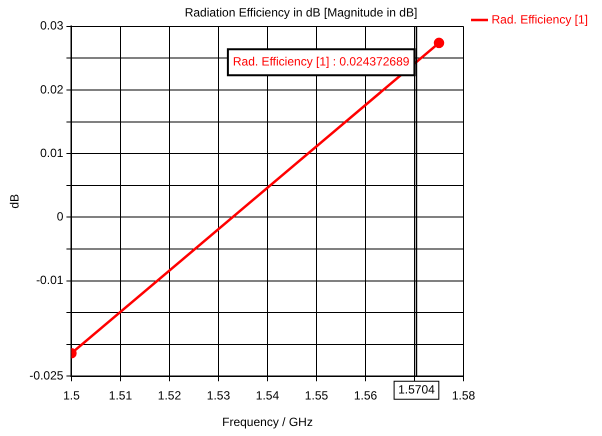 This screenshot has width=602, height=436. What do you see at coordinates (60, 217) in the screenshot?
I see `y-tick-label: 0` at bounding box center [60, 217].